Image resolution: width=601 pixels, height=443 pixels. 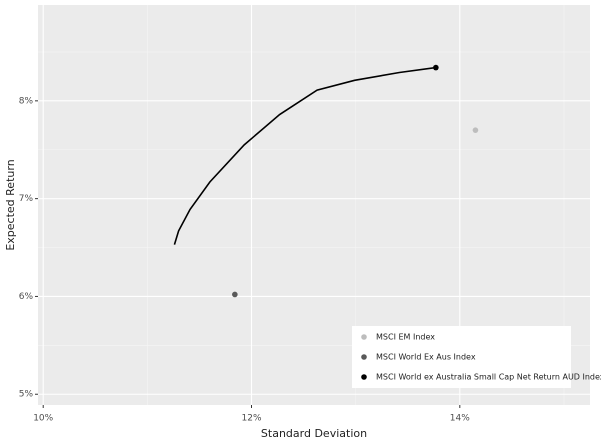 I want to click on x-tick-label: 10%, so click(x=43, y=419).